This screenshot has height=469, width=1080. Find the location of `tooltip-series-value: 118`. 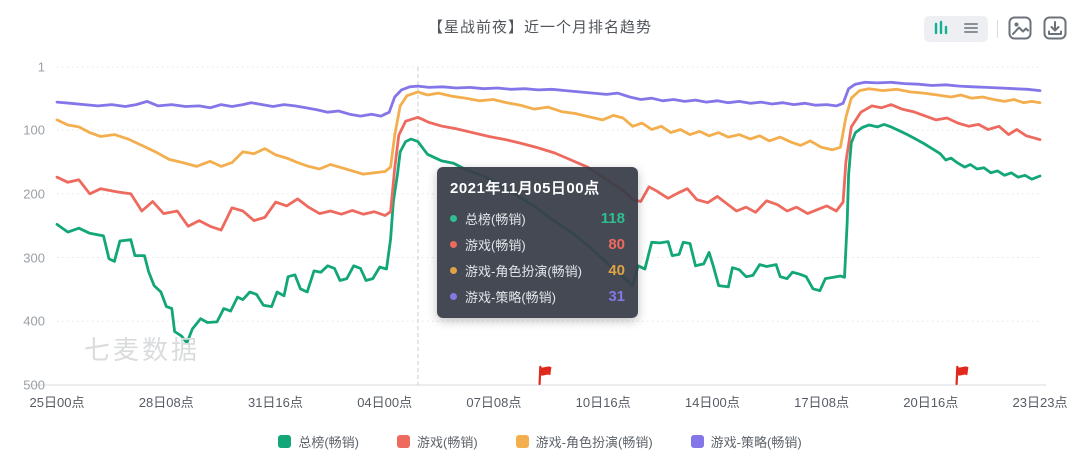

tooltip-series-value: 118 is located at coordinates (612, 218).